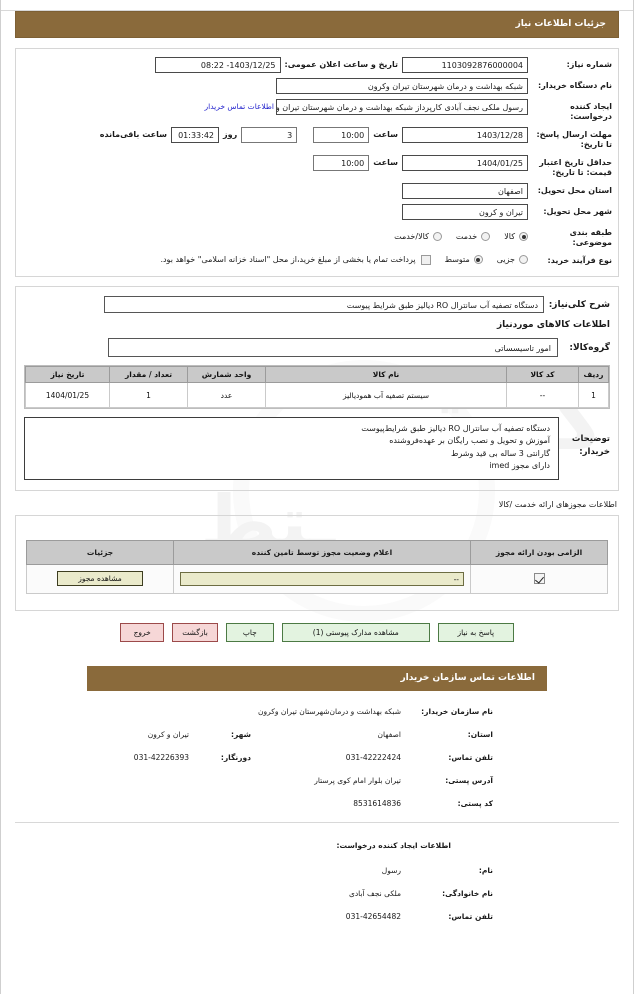 The width and height of the screenshot is (634, 994). I want to click on col-permit-details: جزئیات, so click(100, 552).